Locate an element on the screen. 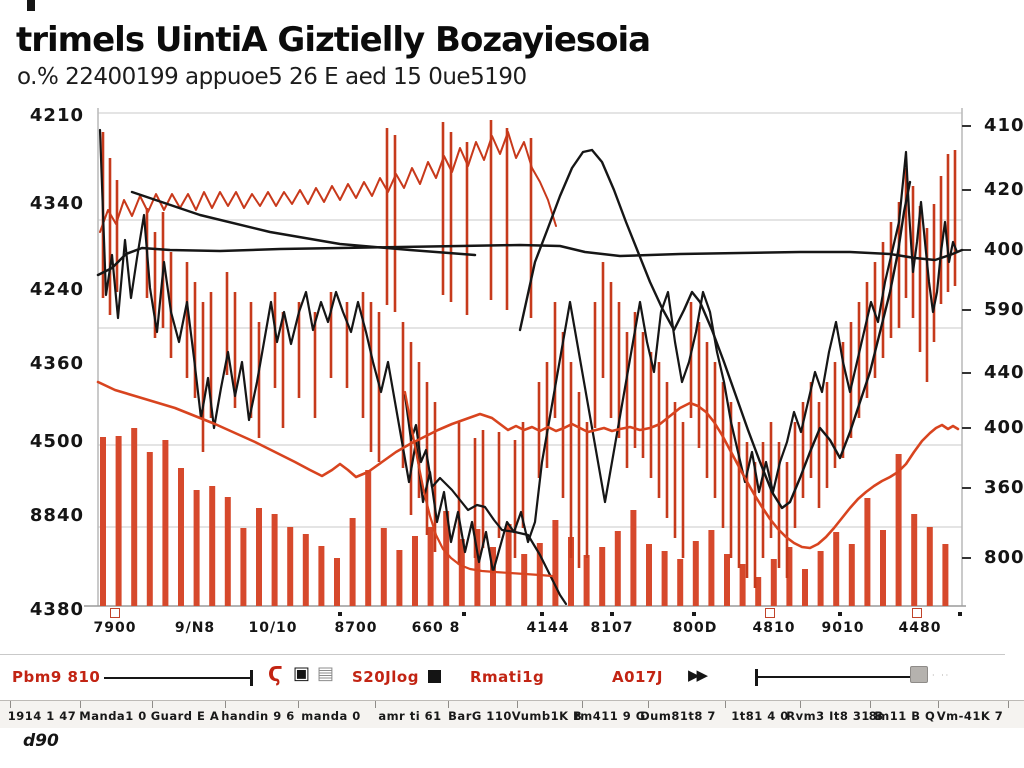  y-axis-right-label: 800 is located at coordinates (1004, 557).